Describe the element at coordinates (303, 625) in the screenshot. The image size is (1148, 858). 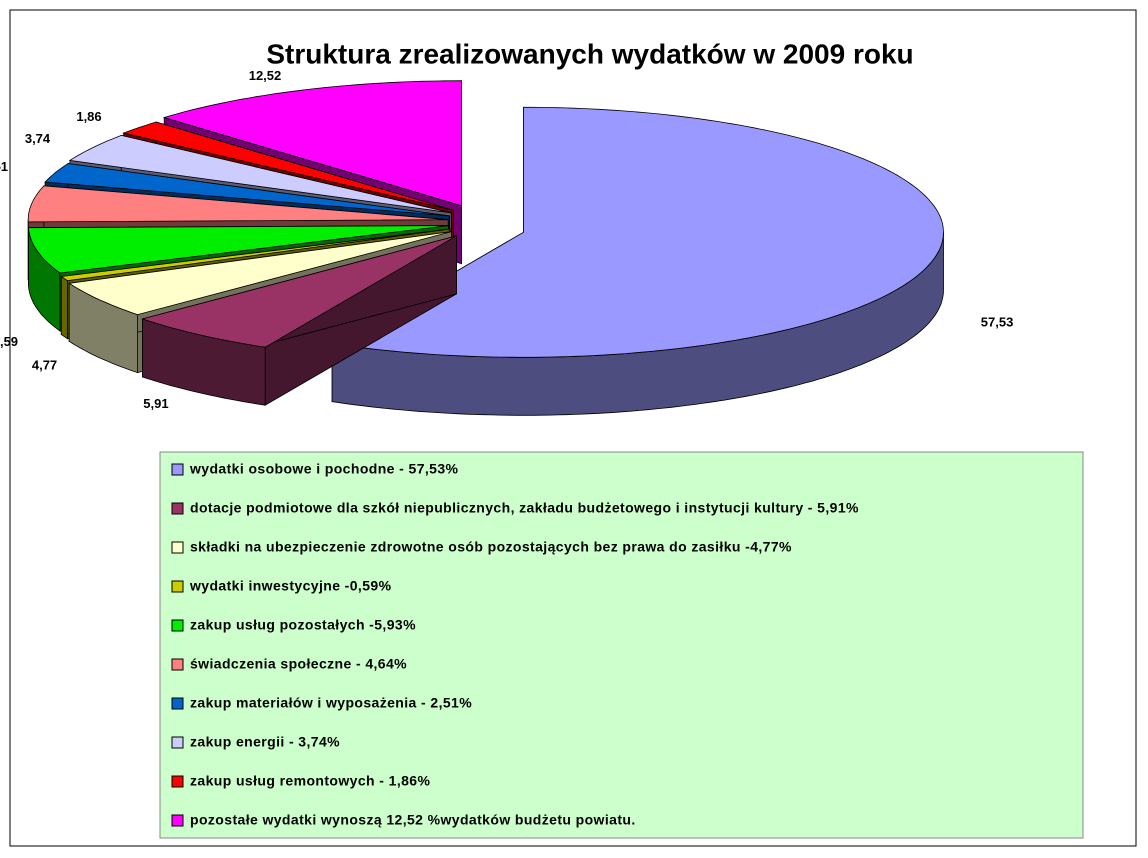
I see `legend-label: zakup usług pozostałych -5,93%` at that location.